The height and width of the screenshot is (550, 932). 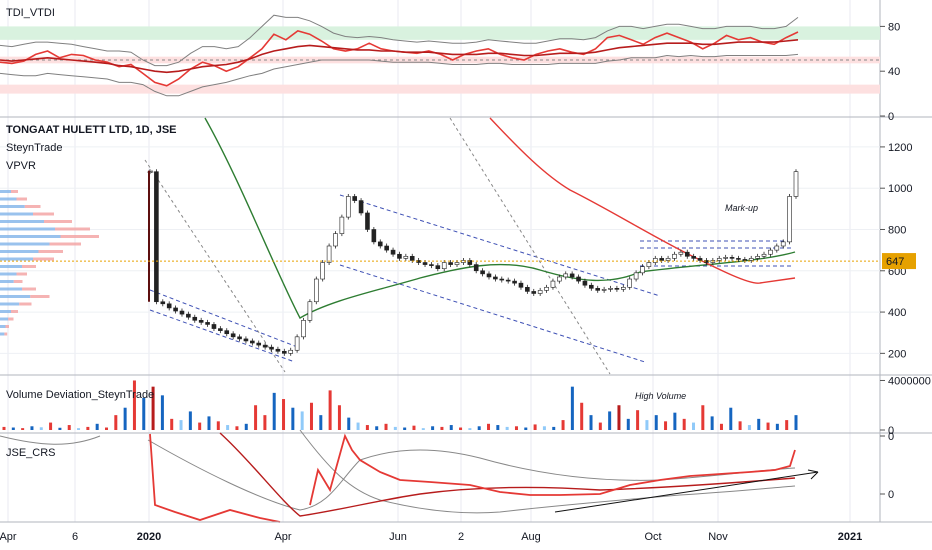 I want to click on last-price-badge, so click(x=899, y=261).